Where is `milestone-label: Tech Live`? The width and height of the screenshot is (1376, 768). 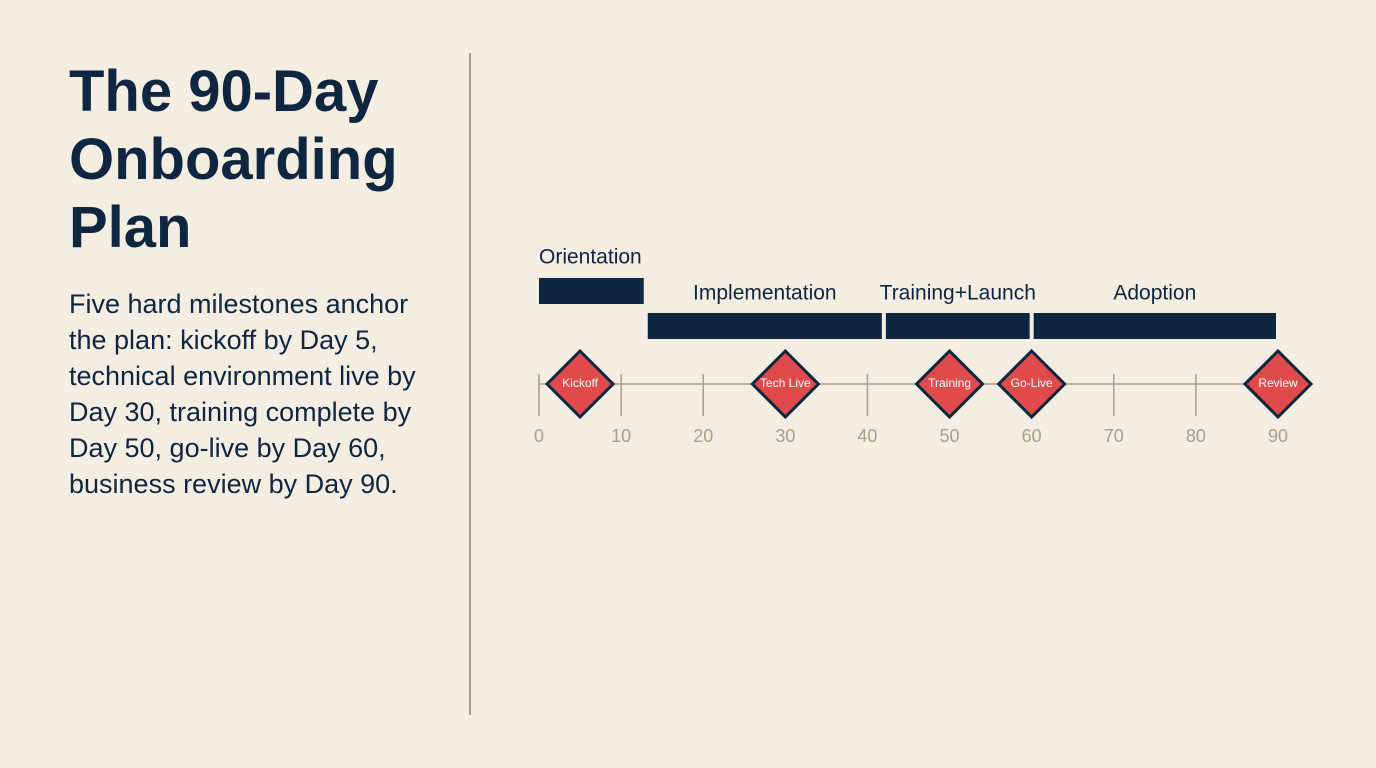 milestone-label: Tech Live is located at coordinates (785, 383).